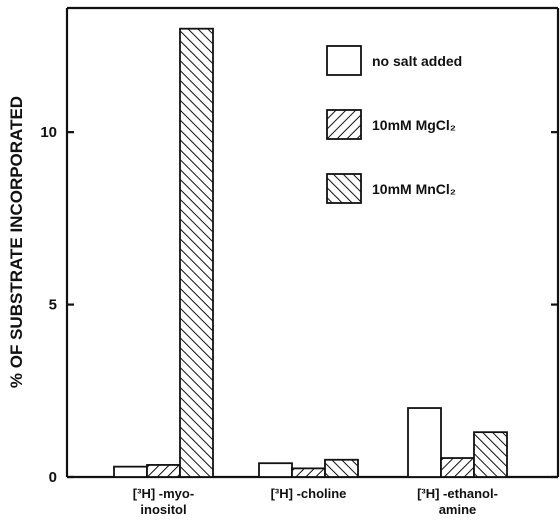 This screenshot has width=560, height=521. What do you see at coordinates (414, 125) in the screenshot?
I see `legend-label-1: 10mM MgCl₂` at bounding box center [414, 125].